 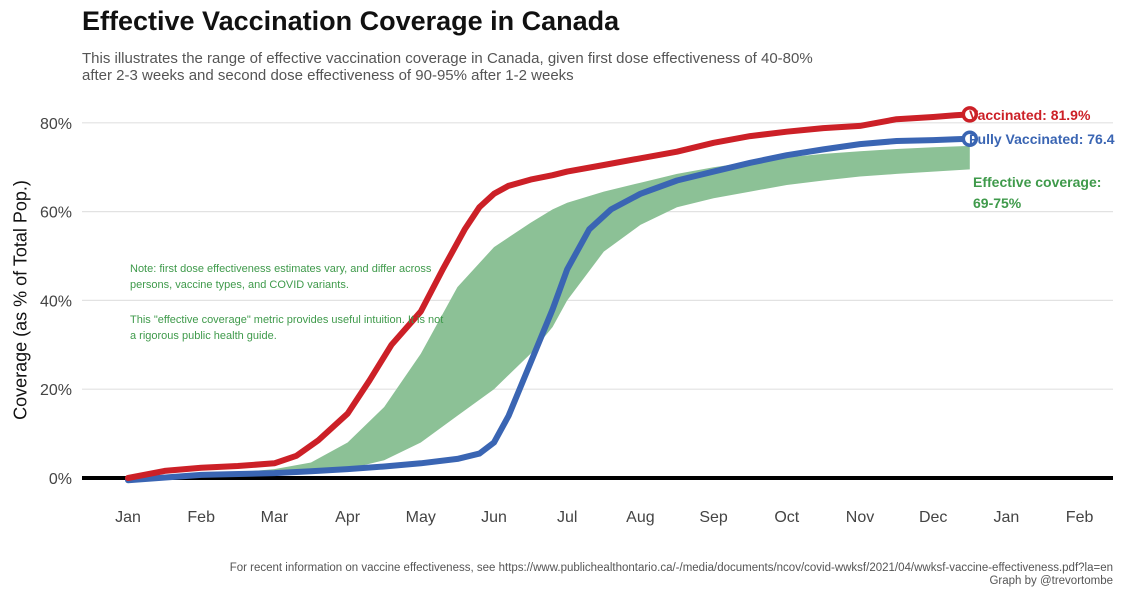 What do you see at coordinates (640, 517) in the screenshot?
I see `x-tick-label: Aug` at bounding box center [640, 517].